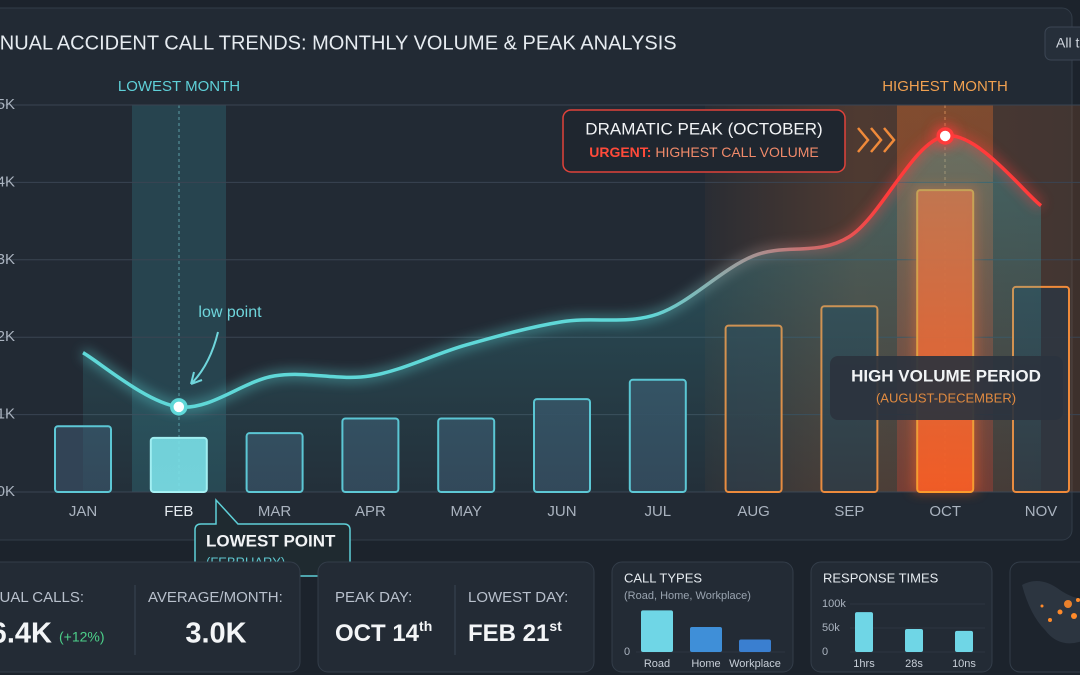 This screenshot has width=1080, height=675. Describe the element at coordinates (7, 336) in the screenshot. I see `y-tick-label: 2K` at that location.